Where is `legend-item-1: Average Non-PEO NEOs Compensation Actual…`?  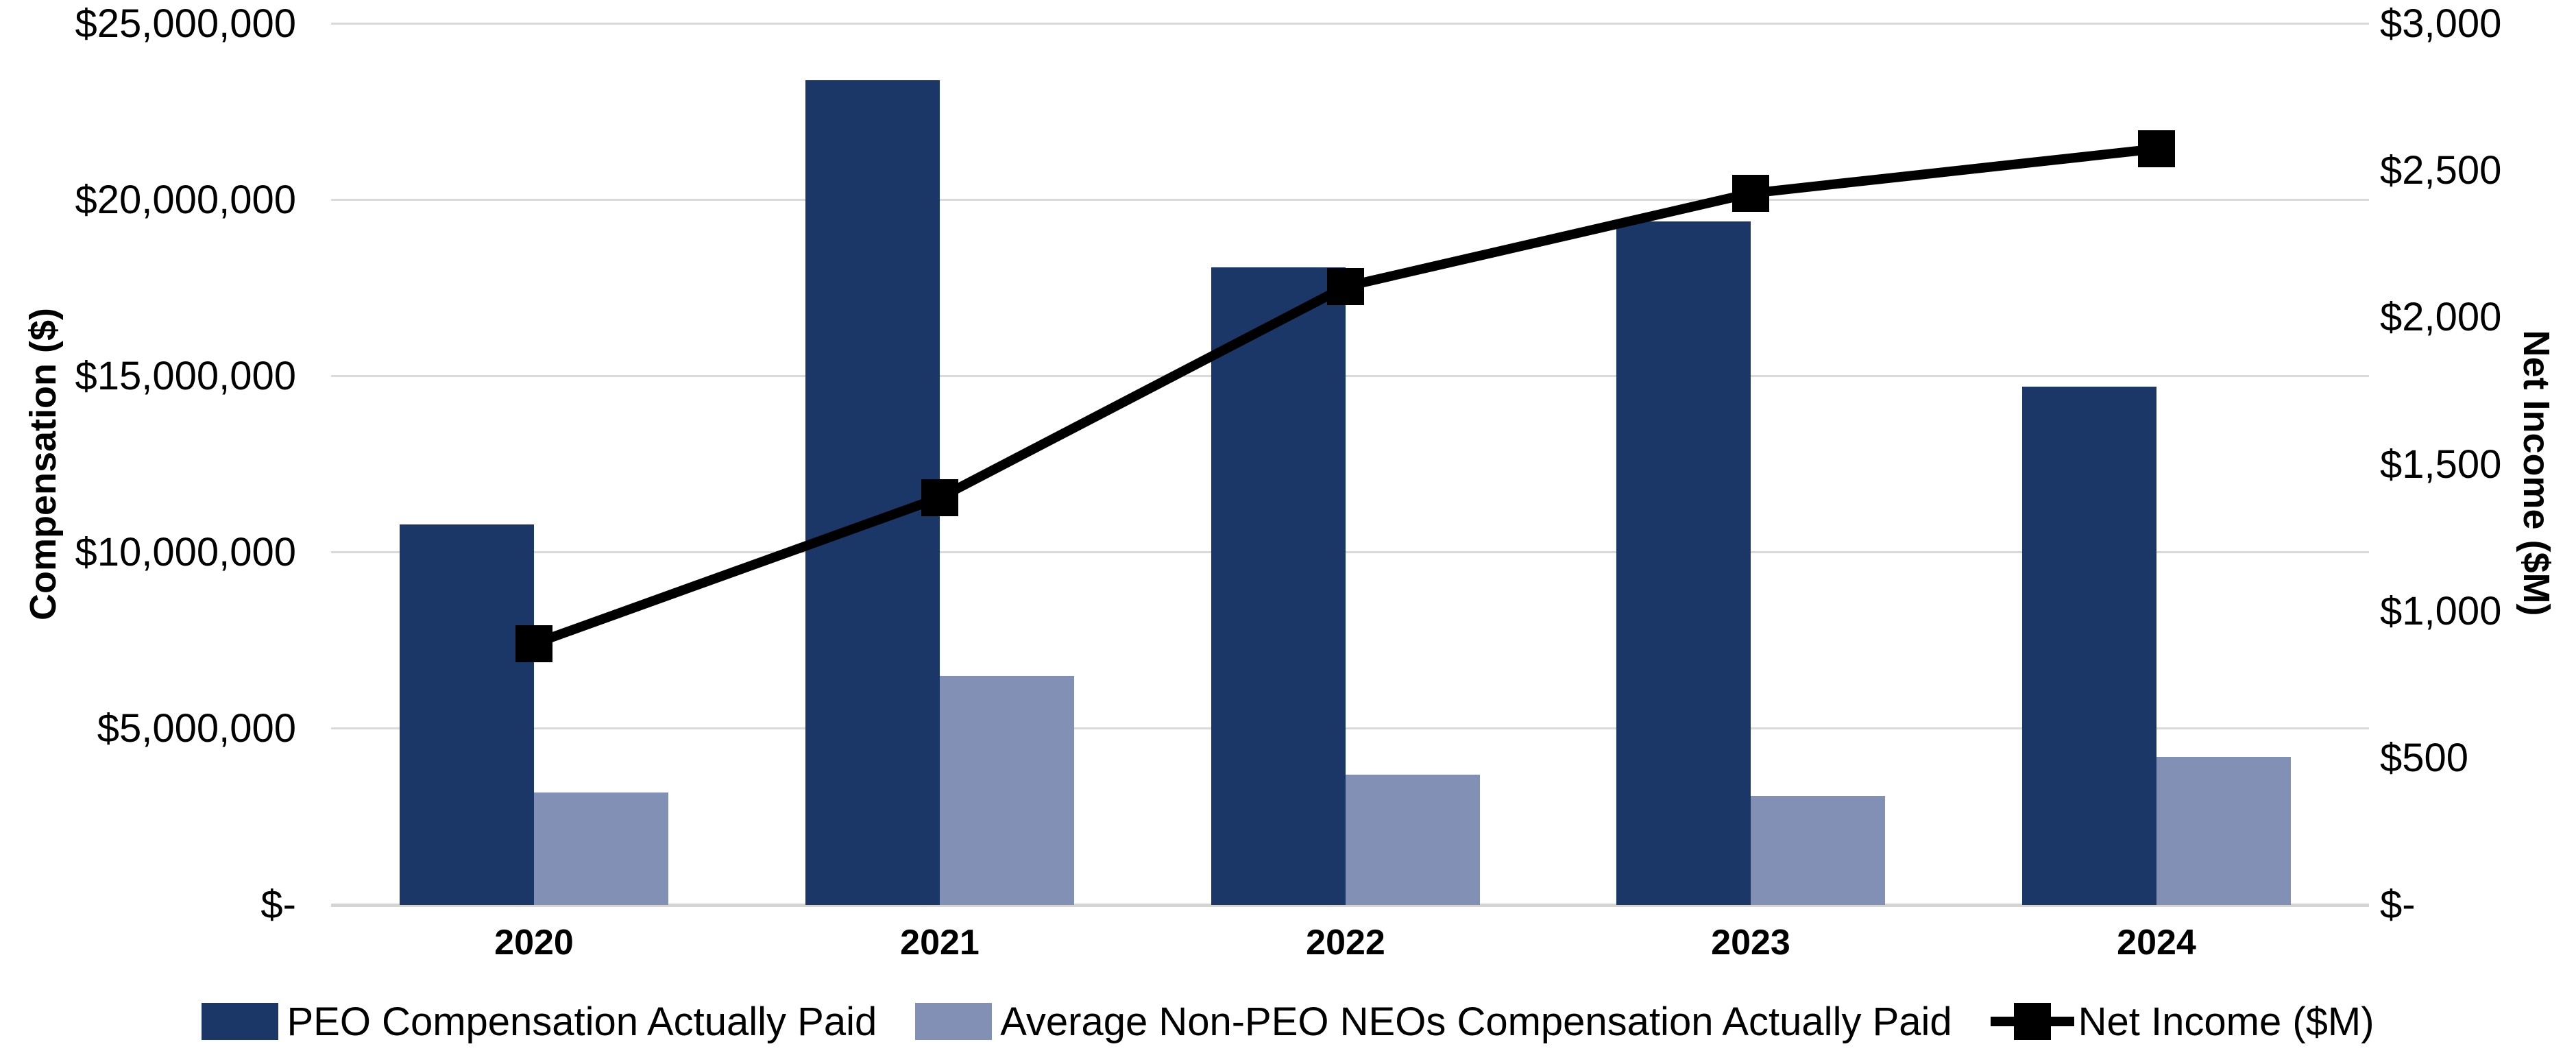
legend-item-1: Average Non-PEO NEOs Compensation Actual… is located at coordinates (1433, 1022).